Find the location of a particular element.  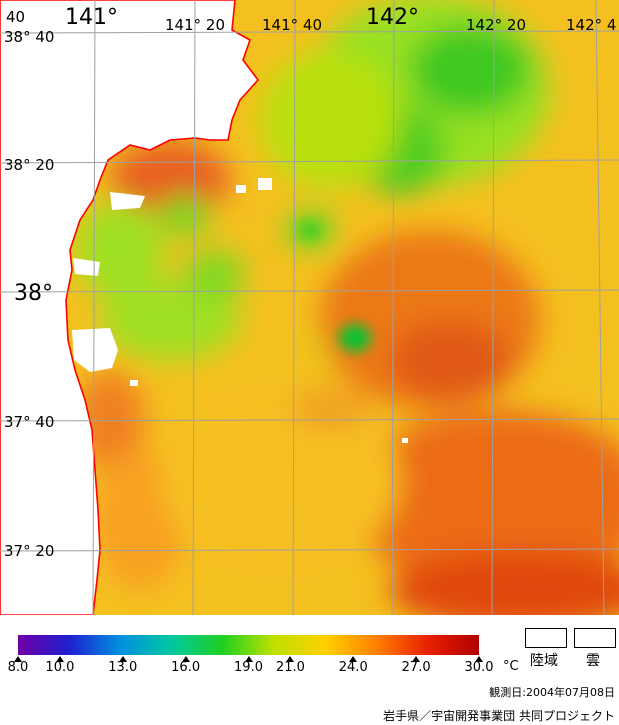

land-legend-swatch is located at coordinates (546, 638).